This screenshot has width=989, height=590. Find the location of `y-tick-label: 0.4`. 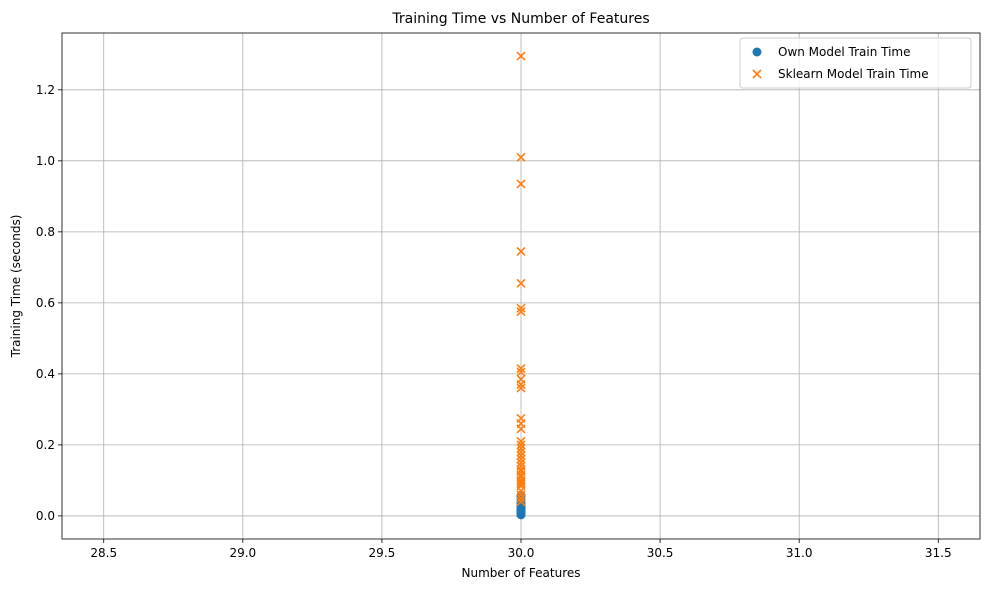

y-tick-label: 0.4 is located at coordinates (45, 374).